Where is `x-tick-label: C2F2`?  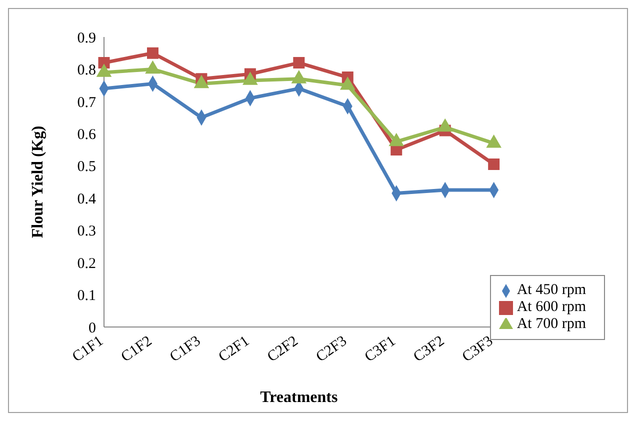
x-tick-label: C2F2 is located at coordinates (283, 349).